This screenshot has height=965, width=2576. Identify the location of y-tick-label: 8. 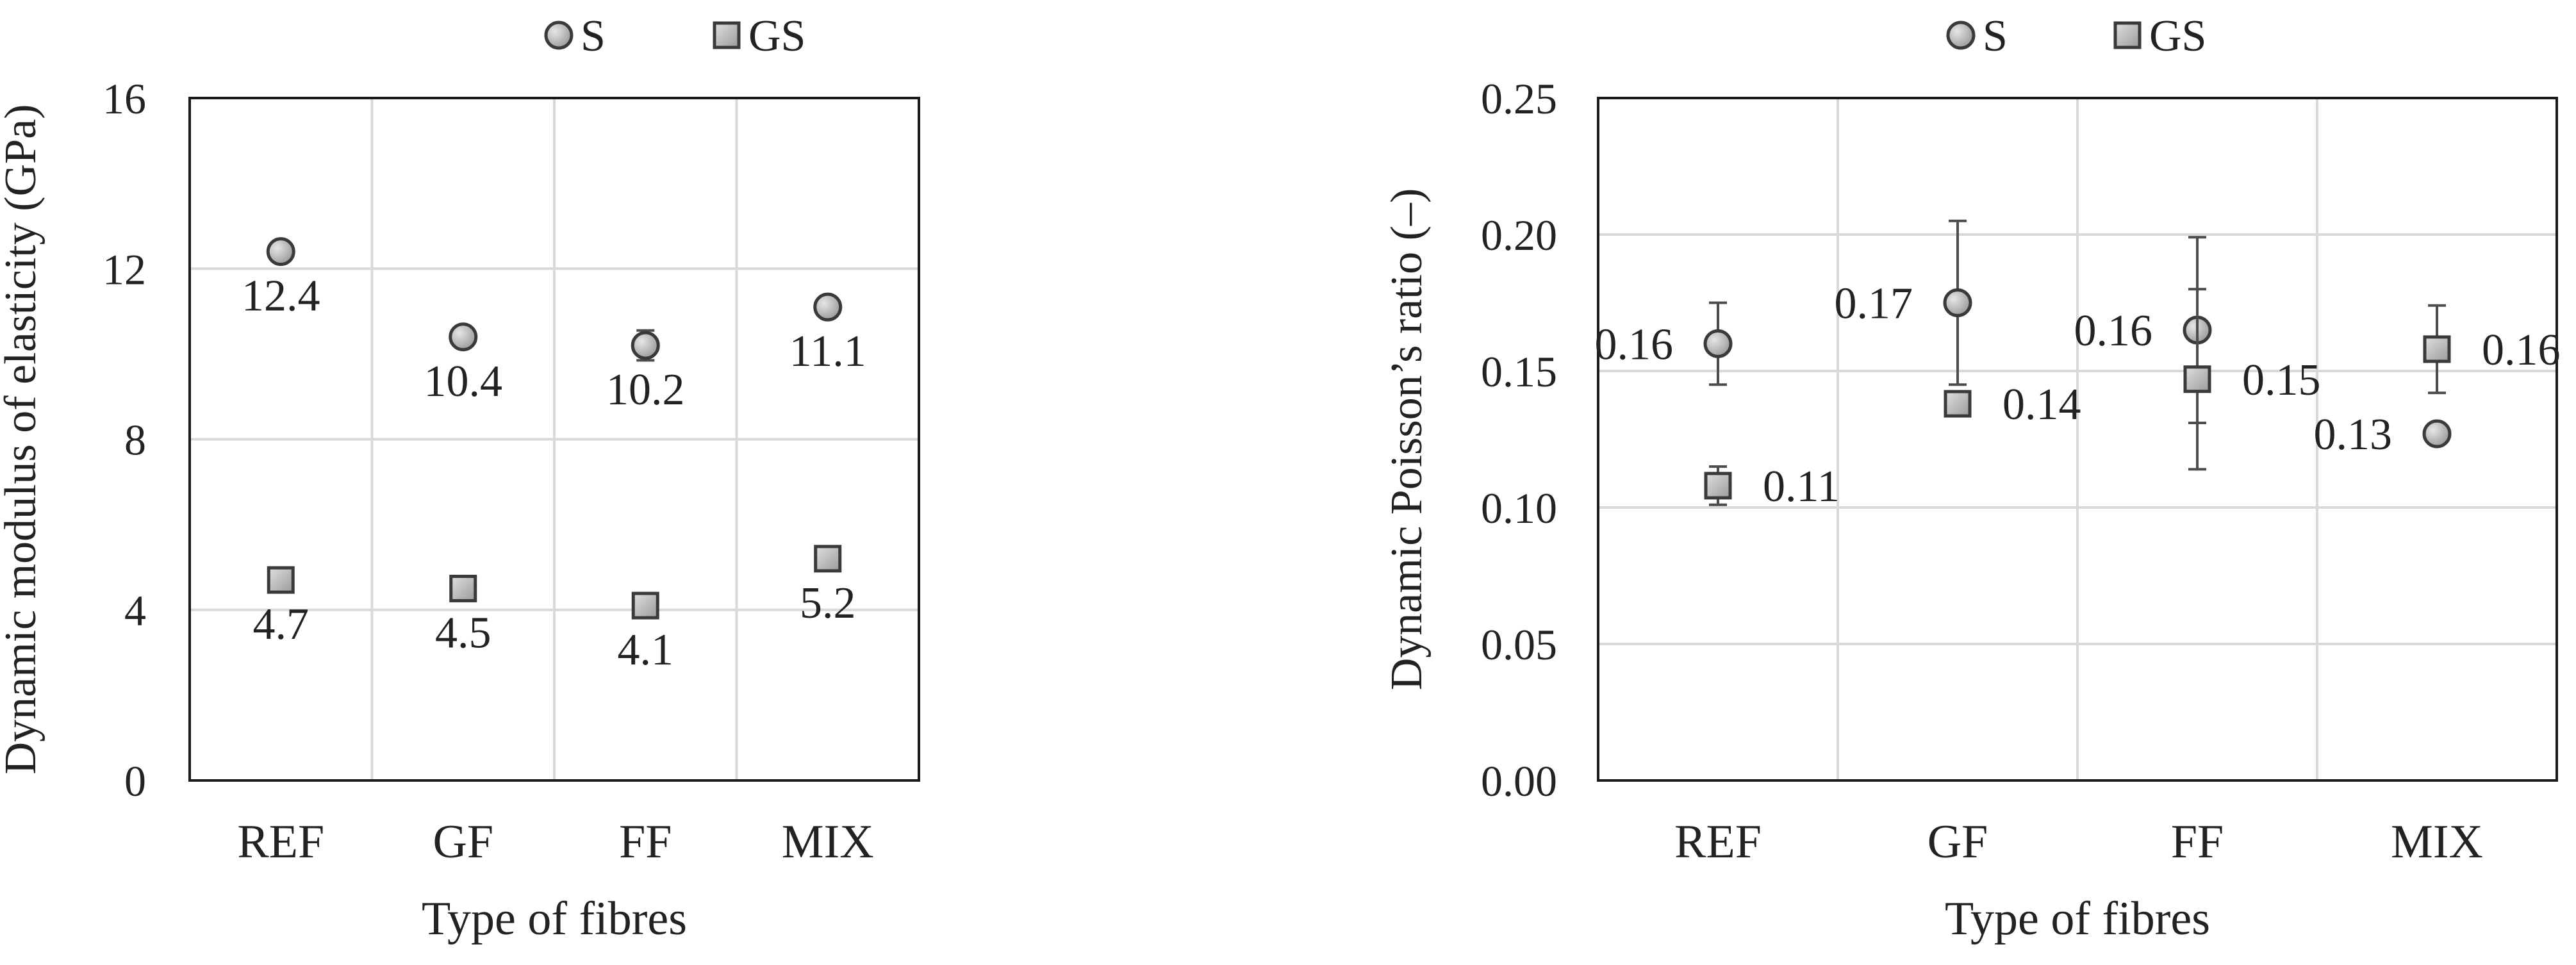
(135, 440).